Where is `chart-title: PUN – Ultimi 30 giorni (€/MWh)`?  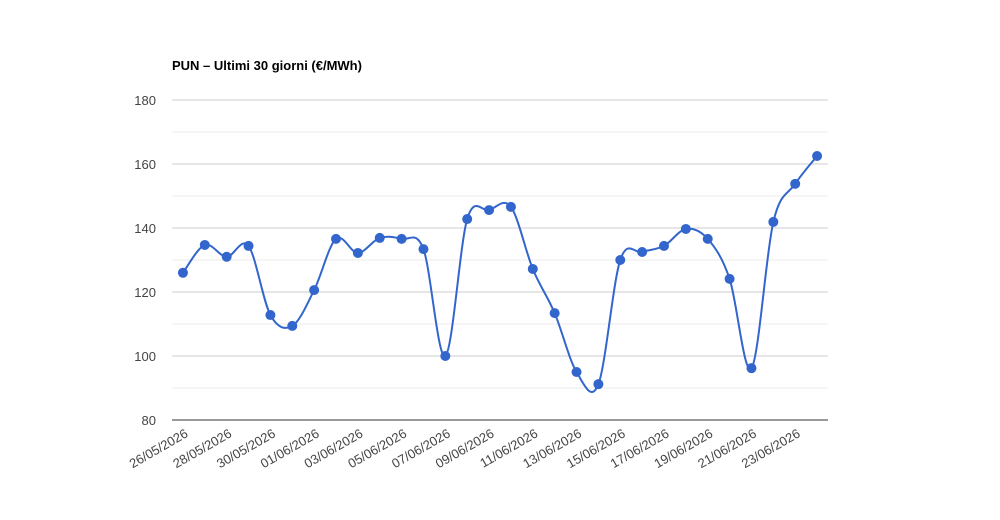
chart-title: PUN – Ultimi 30 giorni (€/MWh) is located at coordinates (267, 65).